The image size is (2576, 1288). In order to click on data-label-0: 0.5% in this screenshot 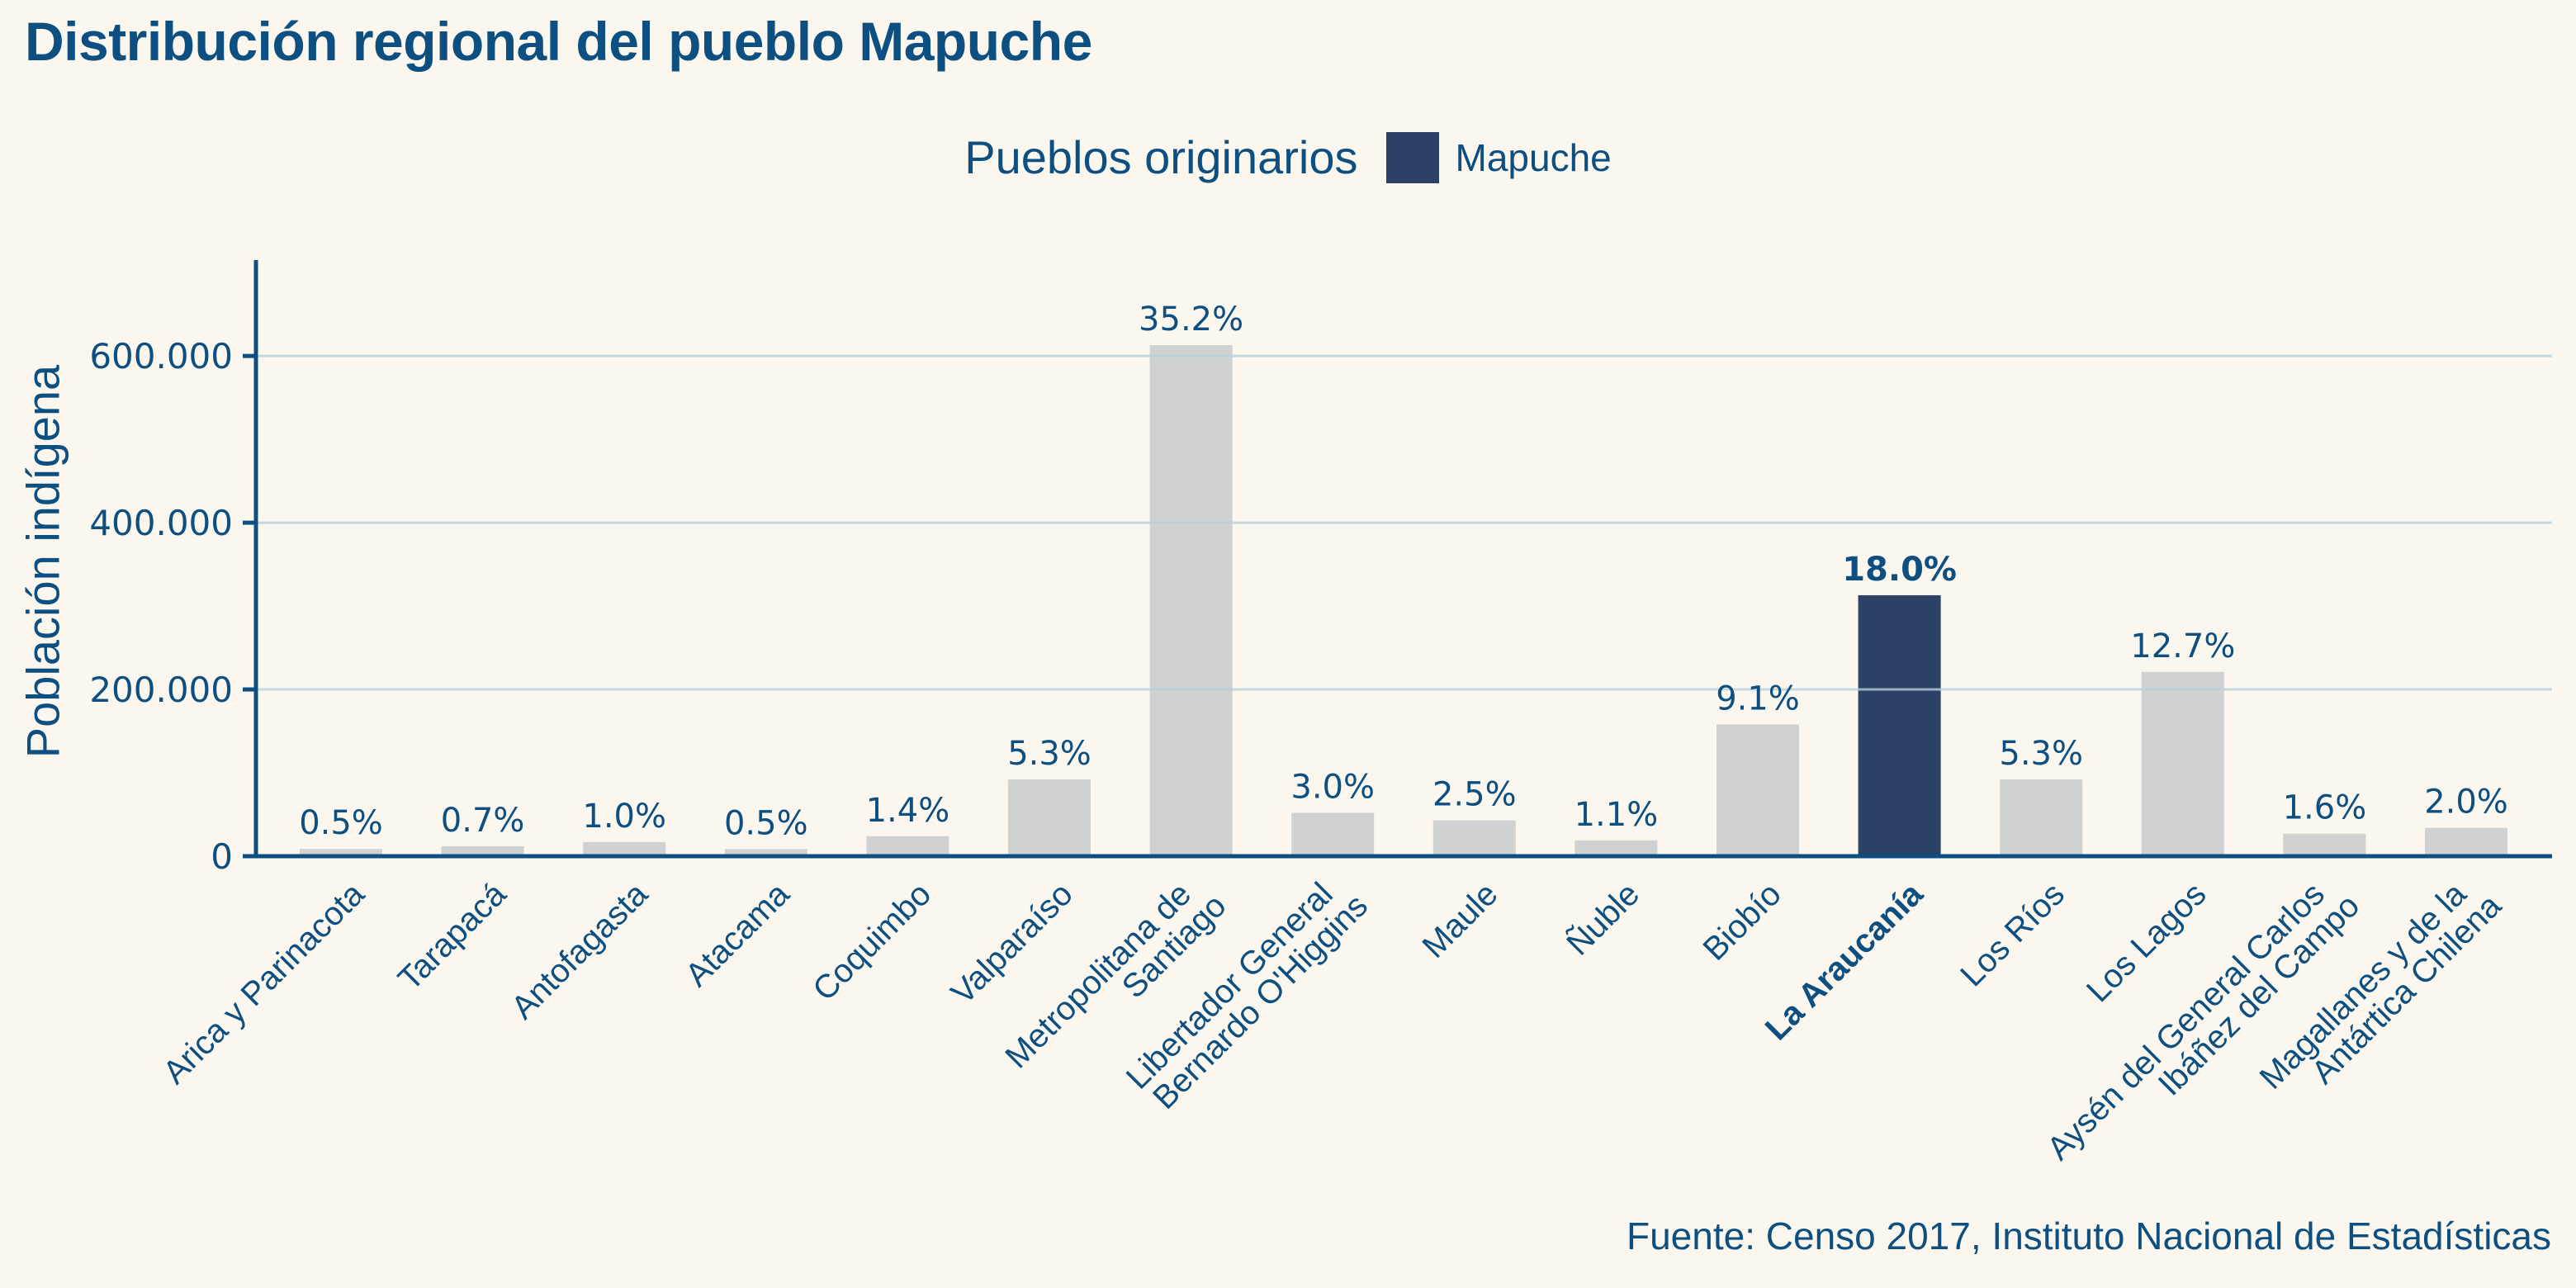, I will do `click(341, 823)`.